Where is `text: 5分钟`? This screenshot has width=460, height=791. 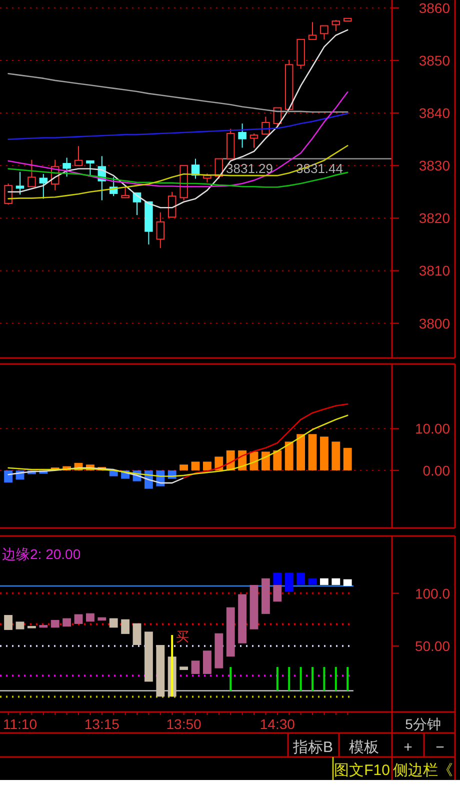 text: 5分钟 is located at coordinates (423, 724).